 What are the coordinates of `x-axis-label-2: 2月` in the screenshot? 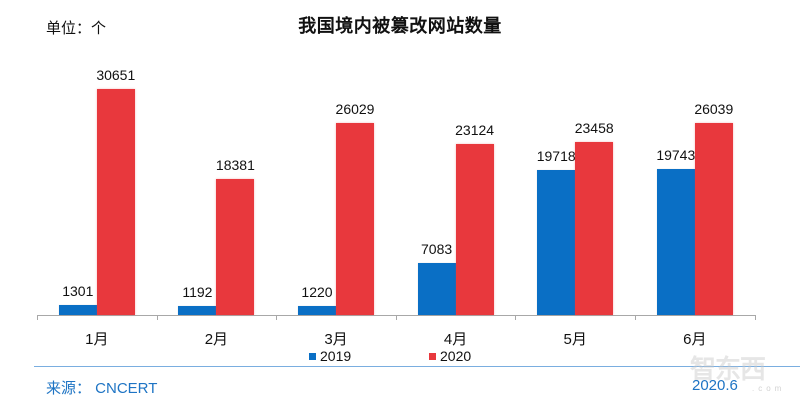 It's located at (216, 339).